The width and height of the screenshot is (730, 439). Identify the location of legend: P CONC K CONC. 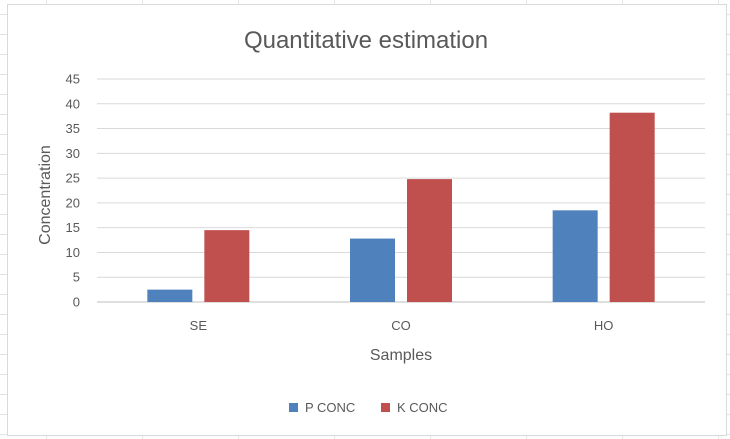
(368, 407).